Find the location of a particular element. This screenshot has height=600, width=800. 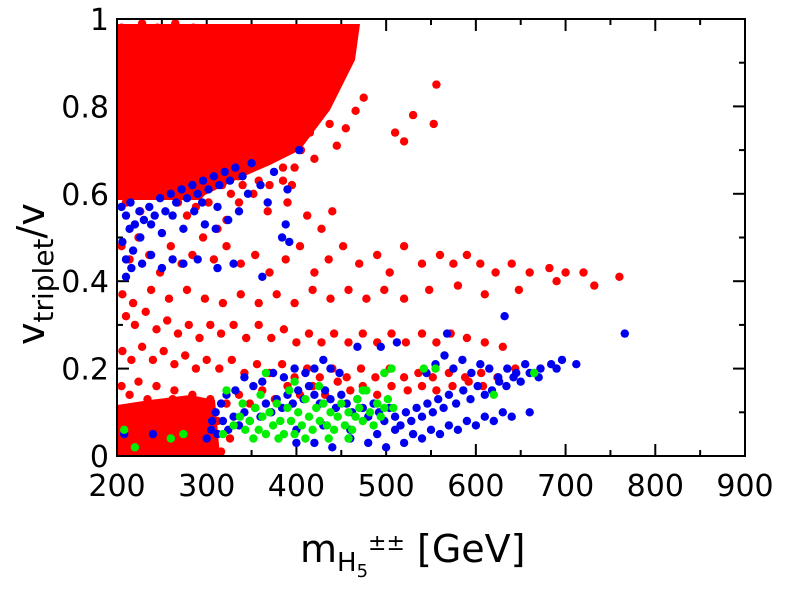

x-tick-label: 300 is located at coordinates (206, 486).